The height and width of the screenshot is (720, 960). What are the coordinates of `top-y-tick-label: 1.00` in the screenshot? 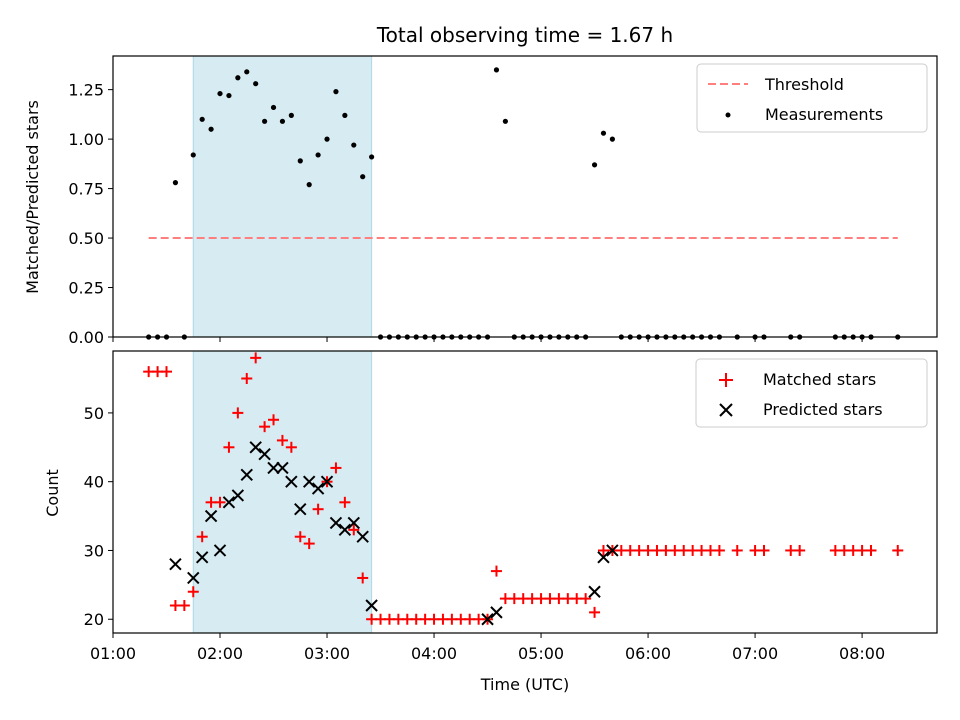 It's located at (86, 139).